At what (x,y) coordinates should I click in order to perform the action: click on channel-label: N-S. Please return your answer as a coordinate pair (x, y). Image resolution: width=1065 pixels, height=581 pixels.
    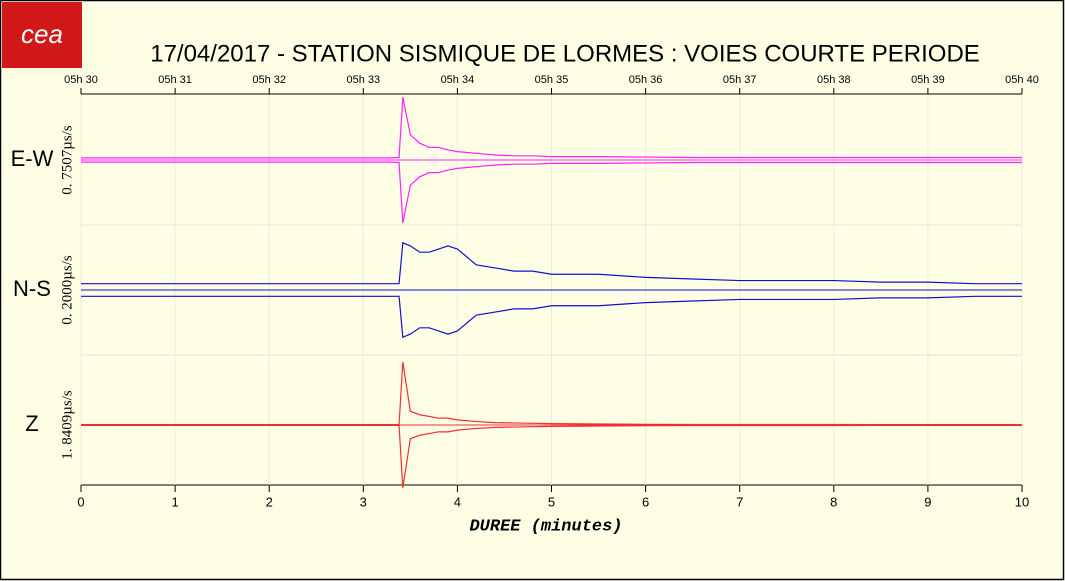
    Looking at the image, I should click on (32, 288).